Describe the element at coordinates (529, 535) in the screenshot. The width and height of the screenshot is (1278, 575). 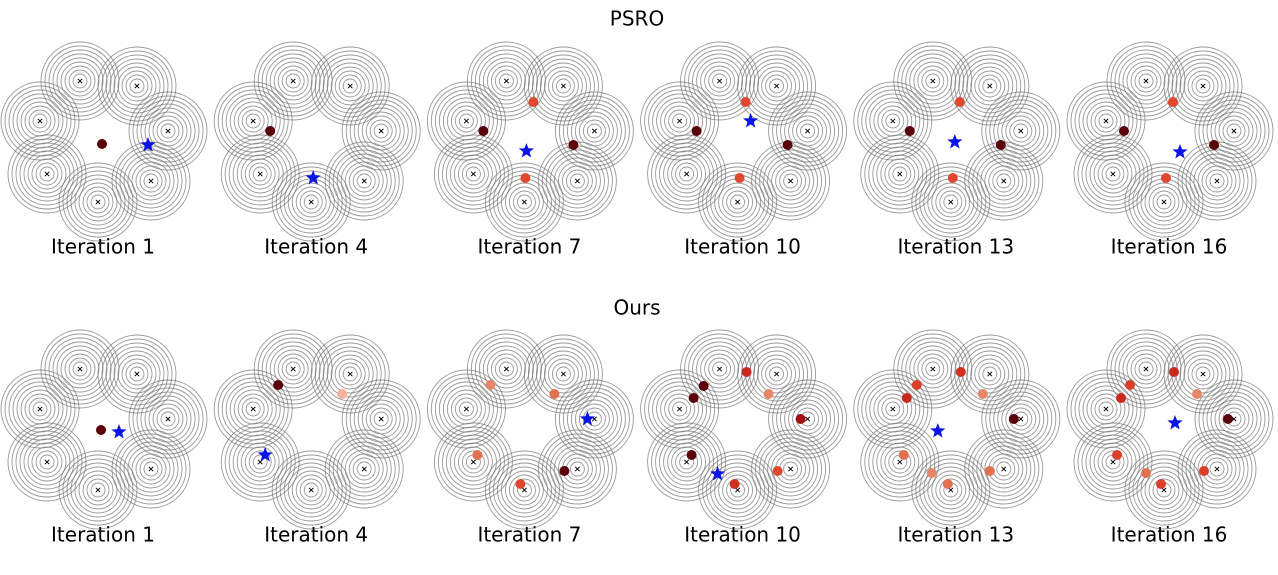
I see `panel-label: Iteration 7` at that location.